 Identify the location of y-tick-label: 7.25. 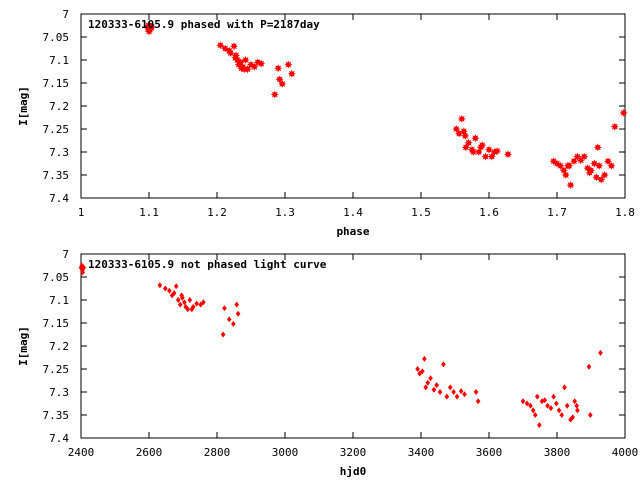
(56, 369).